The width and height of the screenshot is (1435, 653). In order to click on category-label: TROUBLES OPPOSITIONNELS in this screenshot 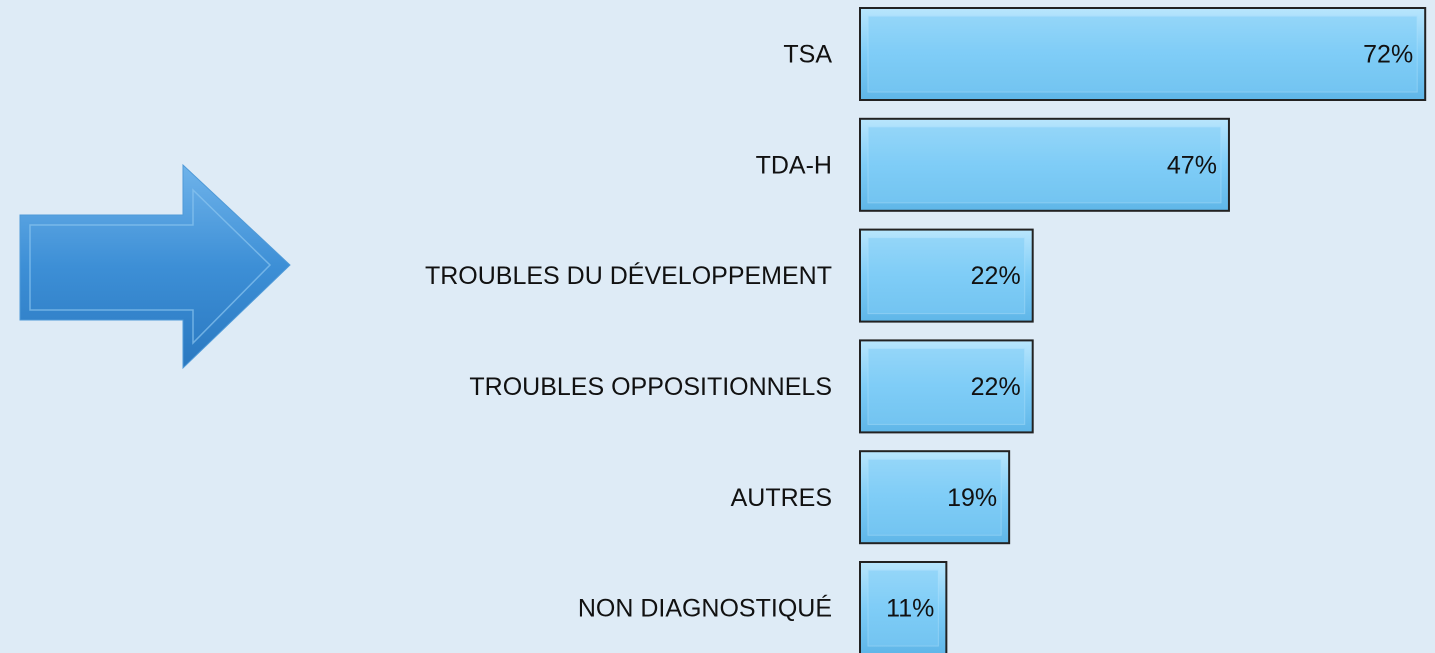, I will do `click(650, 387)`.